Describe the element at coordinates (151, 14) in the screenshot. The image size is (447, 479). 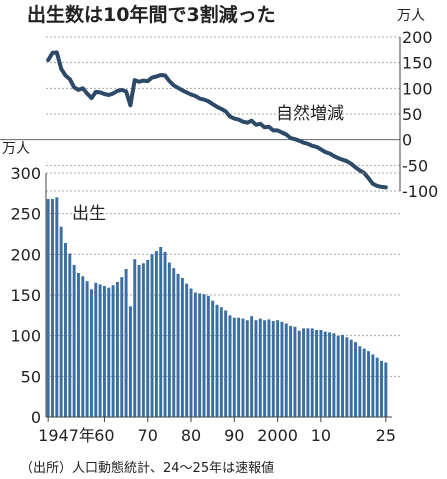
I see `chart-title: 出生数は10年間で3割減った` at that location.